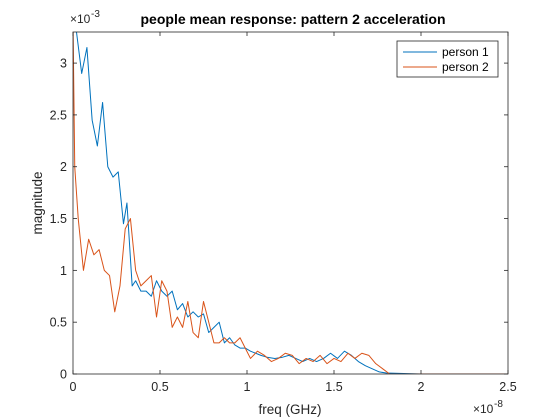 The height and width of the screenshot is (420, 560). I want to click on x-tick-label: 1, so click(247, 387).